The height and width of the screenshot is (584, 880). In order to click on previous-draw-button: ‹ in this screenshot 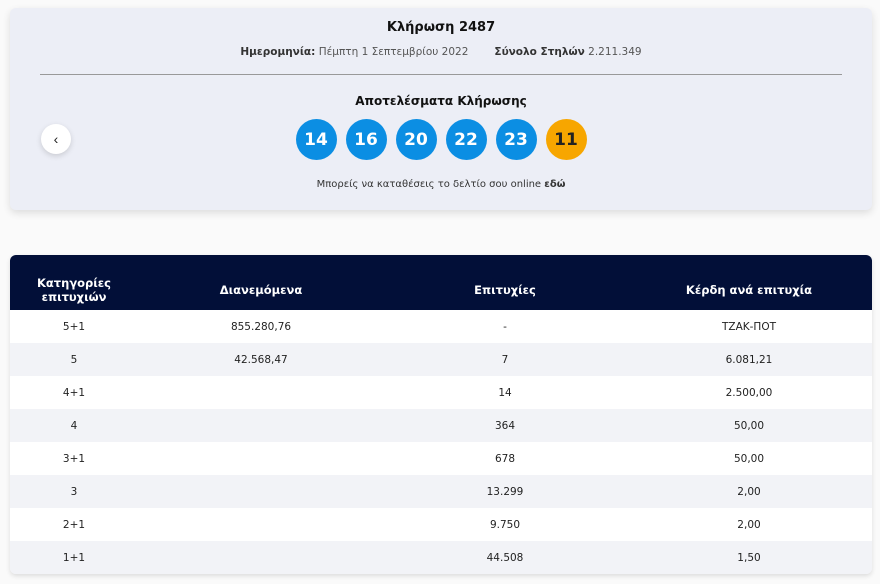, I will do `click(56, 139)`.